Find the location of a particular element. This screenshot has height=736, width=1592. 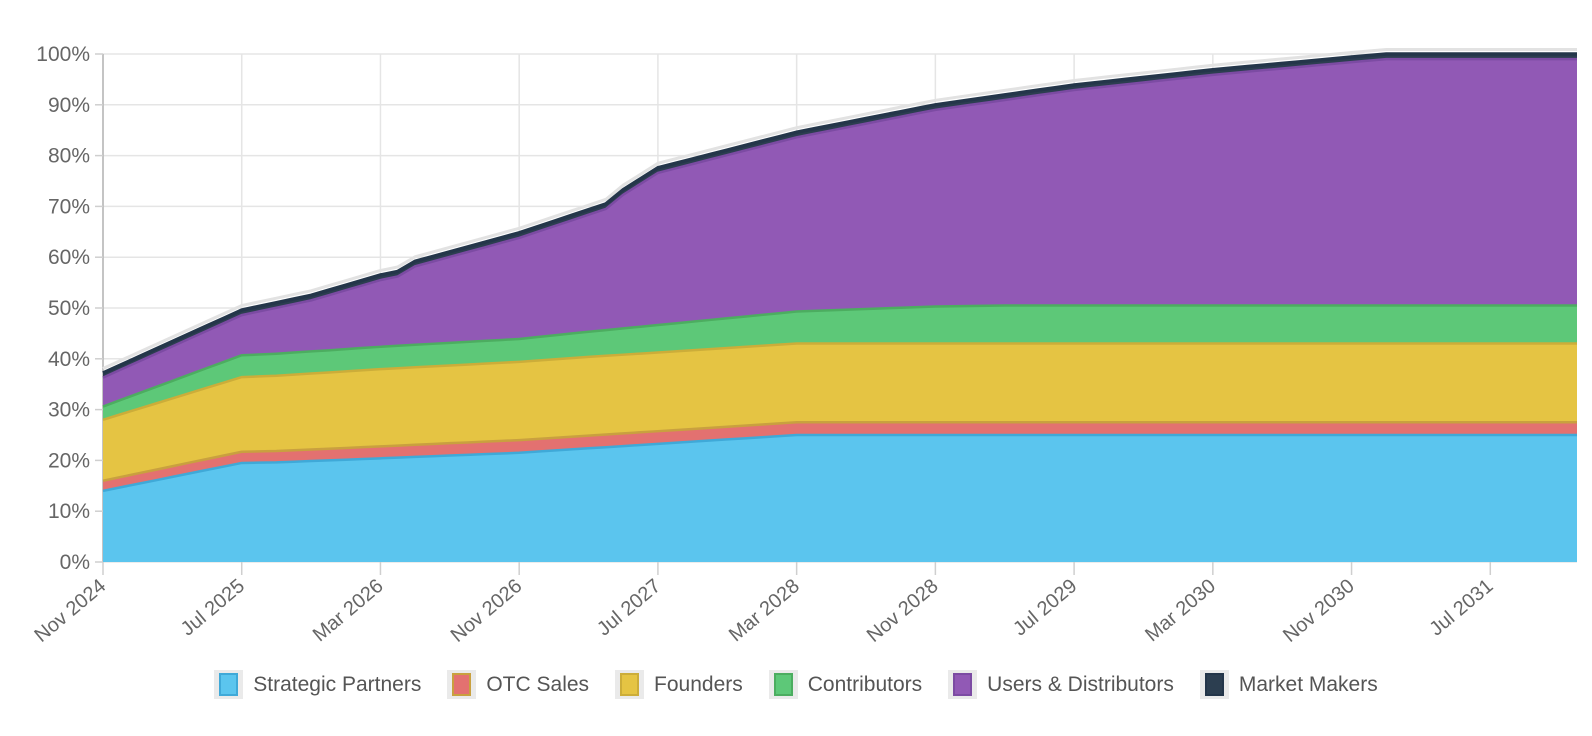

x-tick-label: Mar 2030 is located at coordinates (1180, 610).